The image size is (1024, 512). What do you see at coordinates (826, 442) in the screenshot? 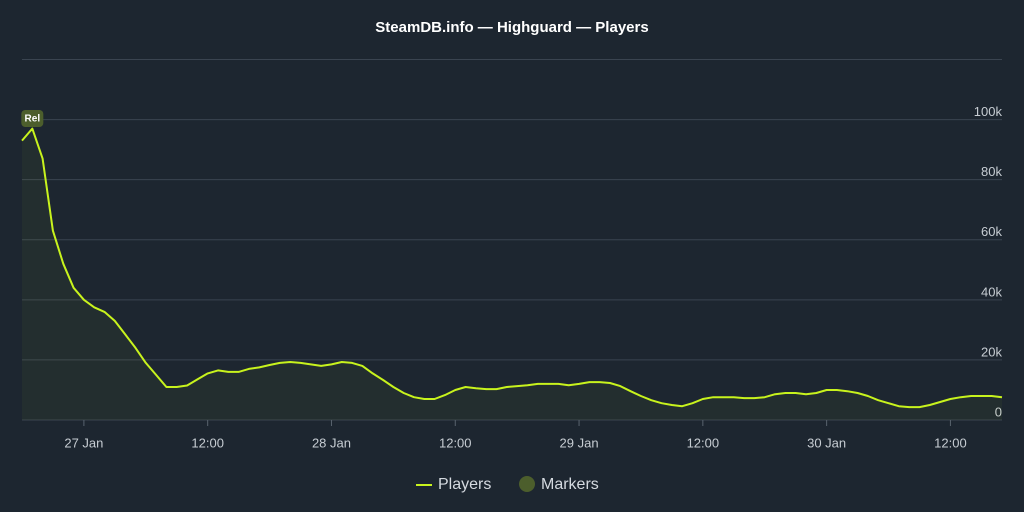
I see `x-tick-label: 30 Jan` at bounding box center [826, 442].